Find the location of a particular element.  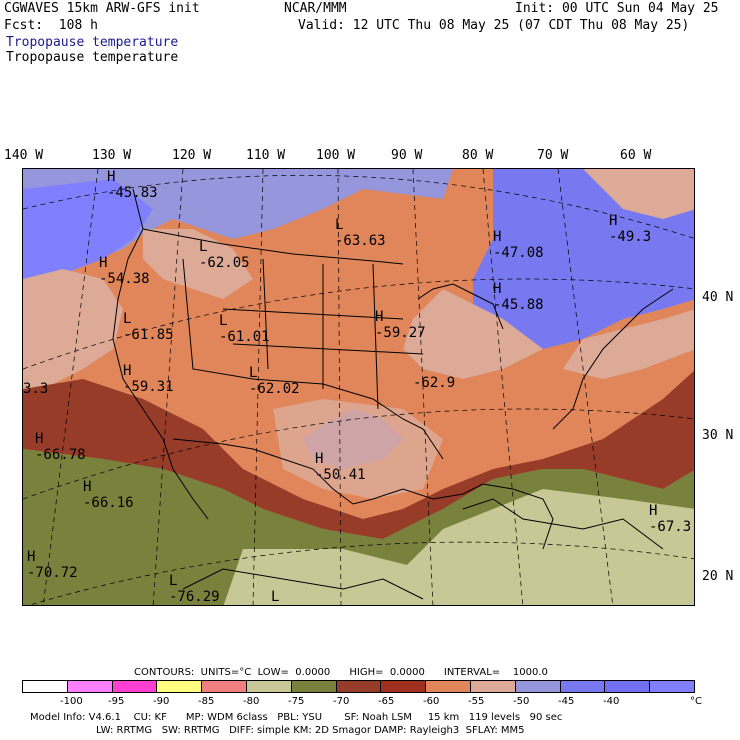

caribbean is located at coordinates (563, 524).